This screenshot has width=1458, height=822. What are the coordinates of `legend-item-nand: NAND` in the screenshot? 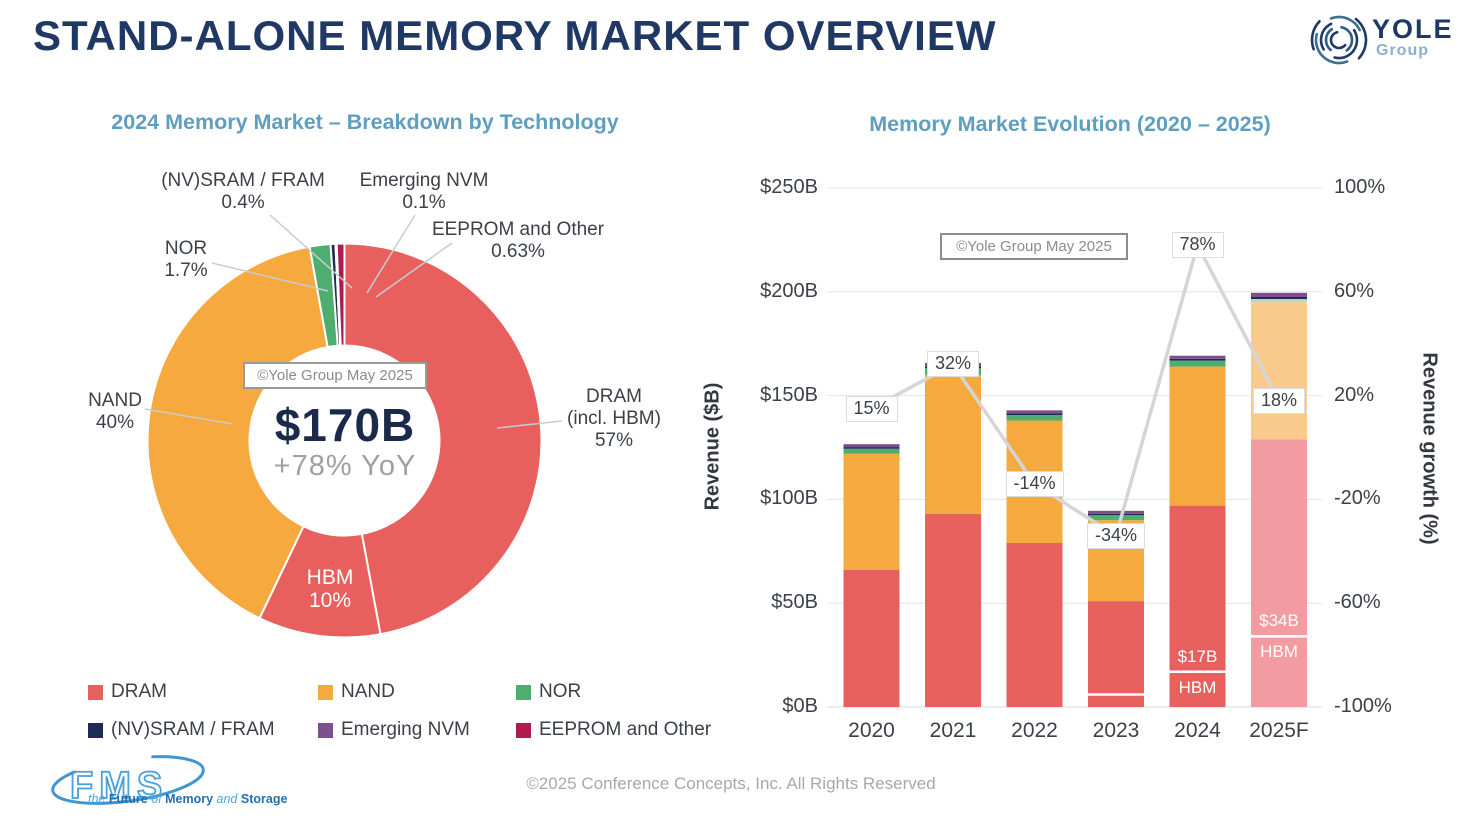 It's located at (356, 692).